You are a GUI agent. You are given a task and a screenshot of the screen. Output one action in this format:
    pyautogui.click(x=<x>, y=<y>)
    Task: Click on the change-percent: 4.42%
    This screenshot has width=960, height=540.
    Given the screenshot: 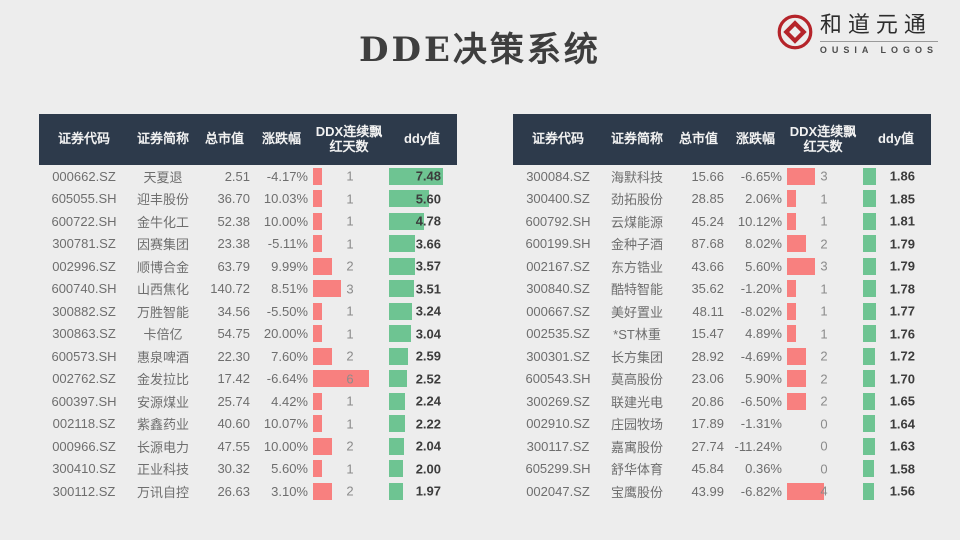 What is the action you would take?
    pyautogui.click(x=289, y=401)
    